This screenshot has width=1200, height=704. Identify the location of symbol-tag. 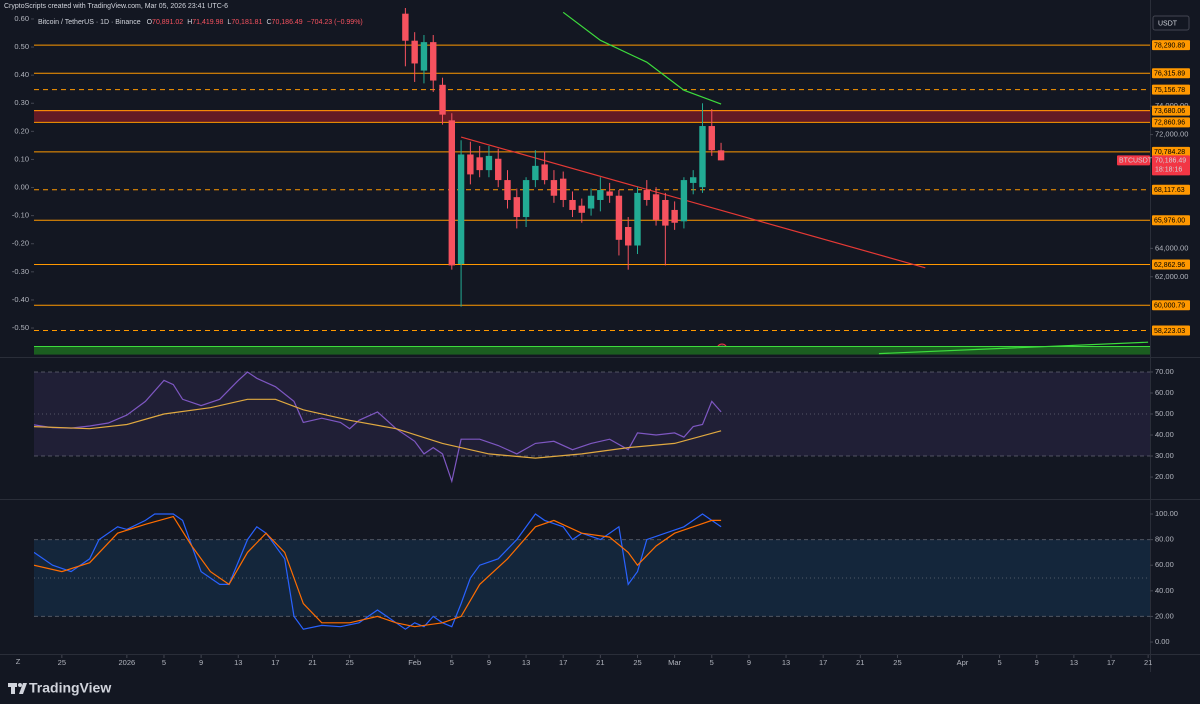
(1133, 160).